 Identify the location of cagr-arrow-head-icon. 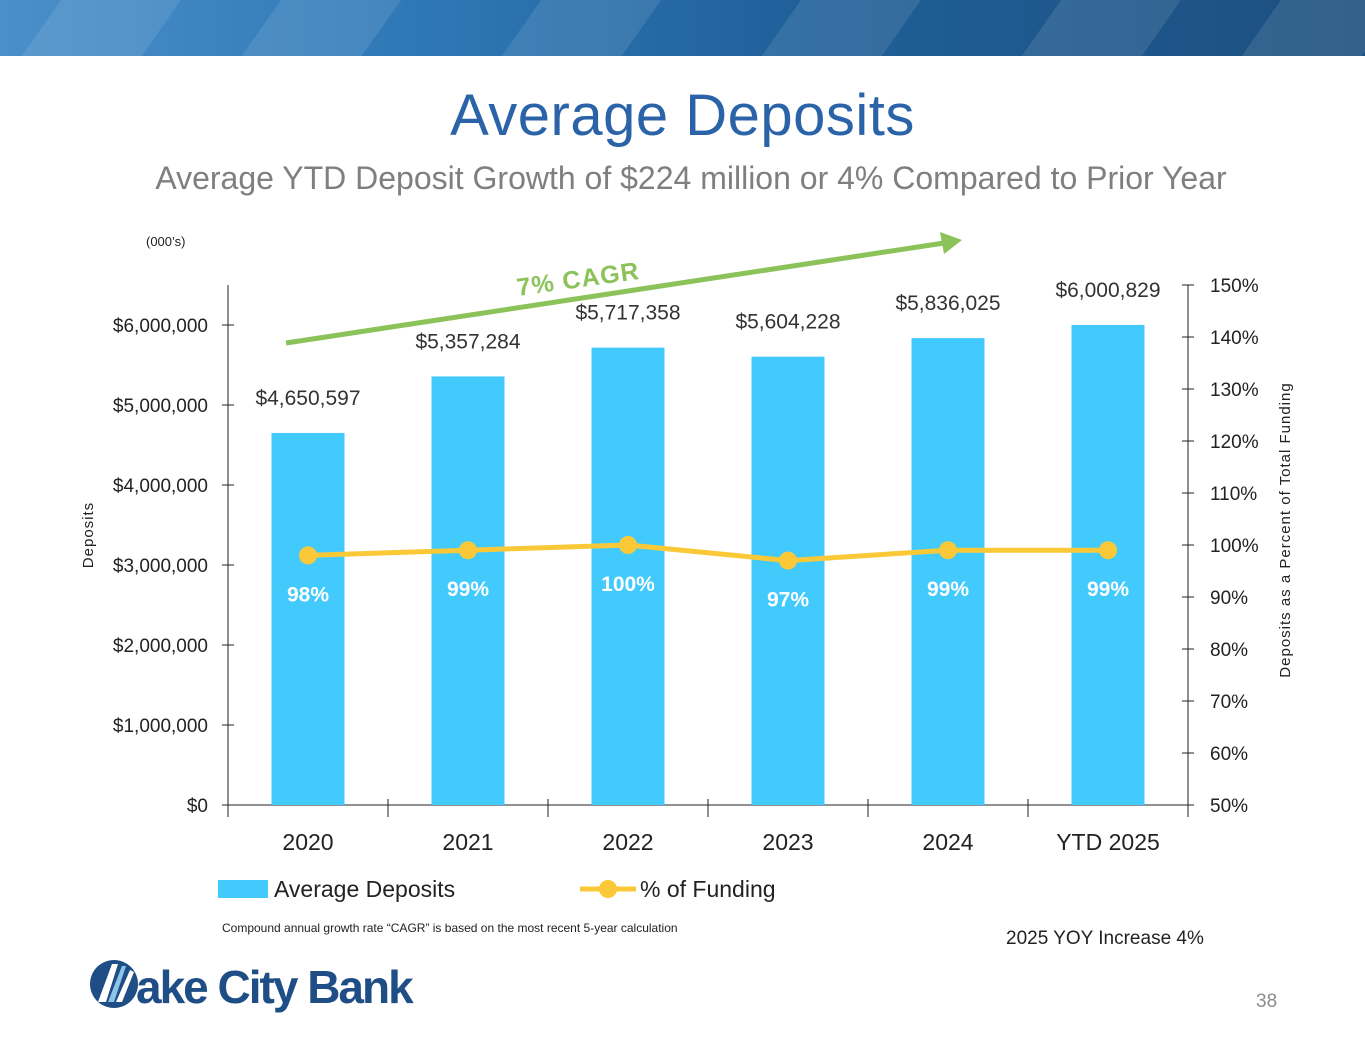
(951, 243).